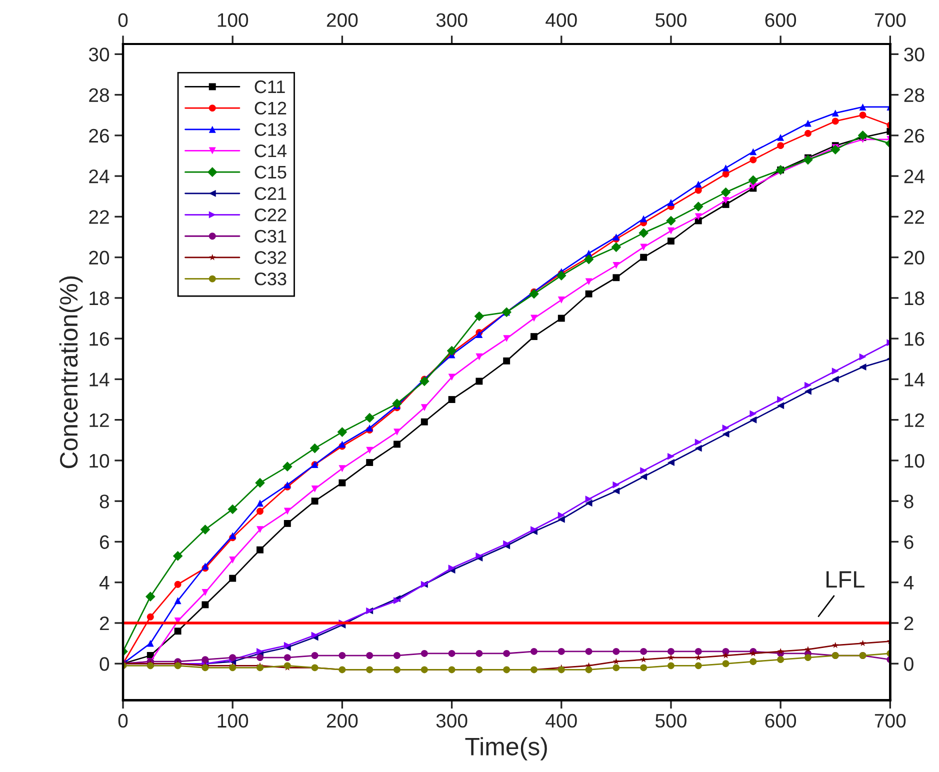 The height and width of the screenshot is (772, 939). What do you see at coordinates (71, 372) in the screenshot?
I see `y-axis-title: Concentration(%)` at bounding box center [71, 372].